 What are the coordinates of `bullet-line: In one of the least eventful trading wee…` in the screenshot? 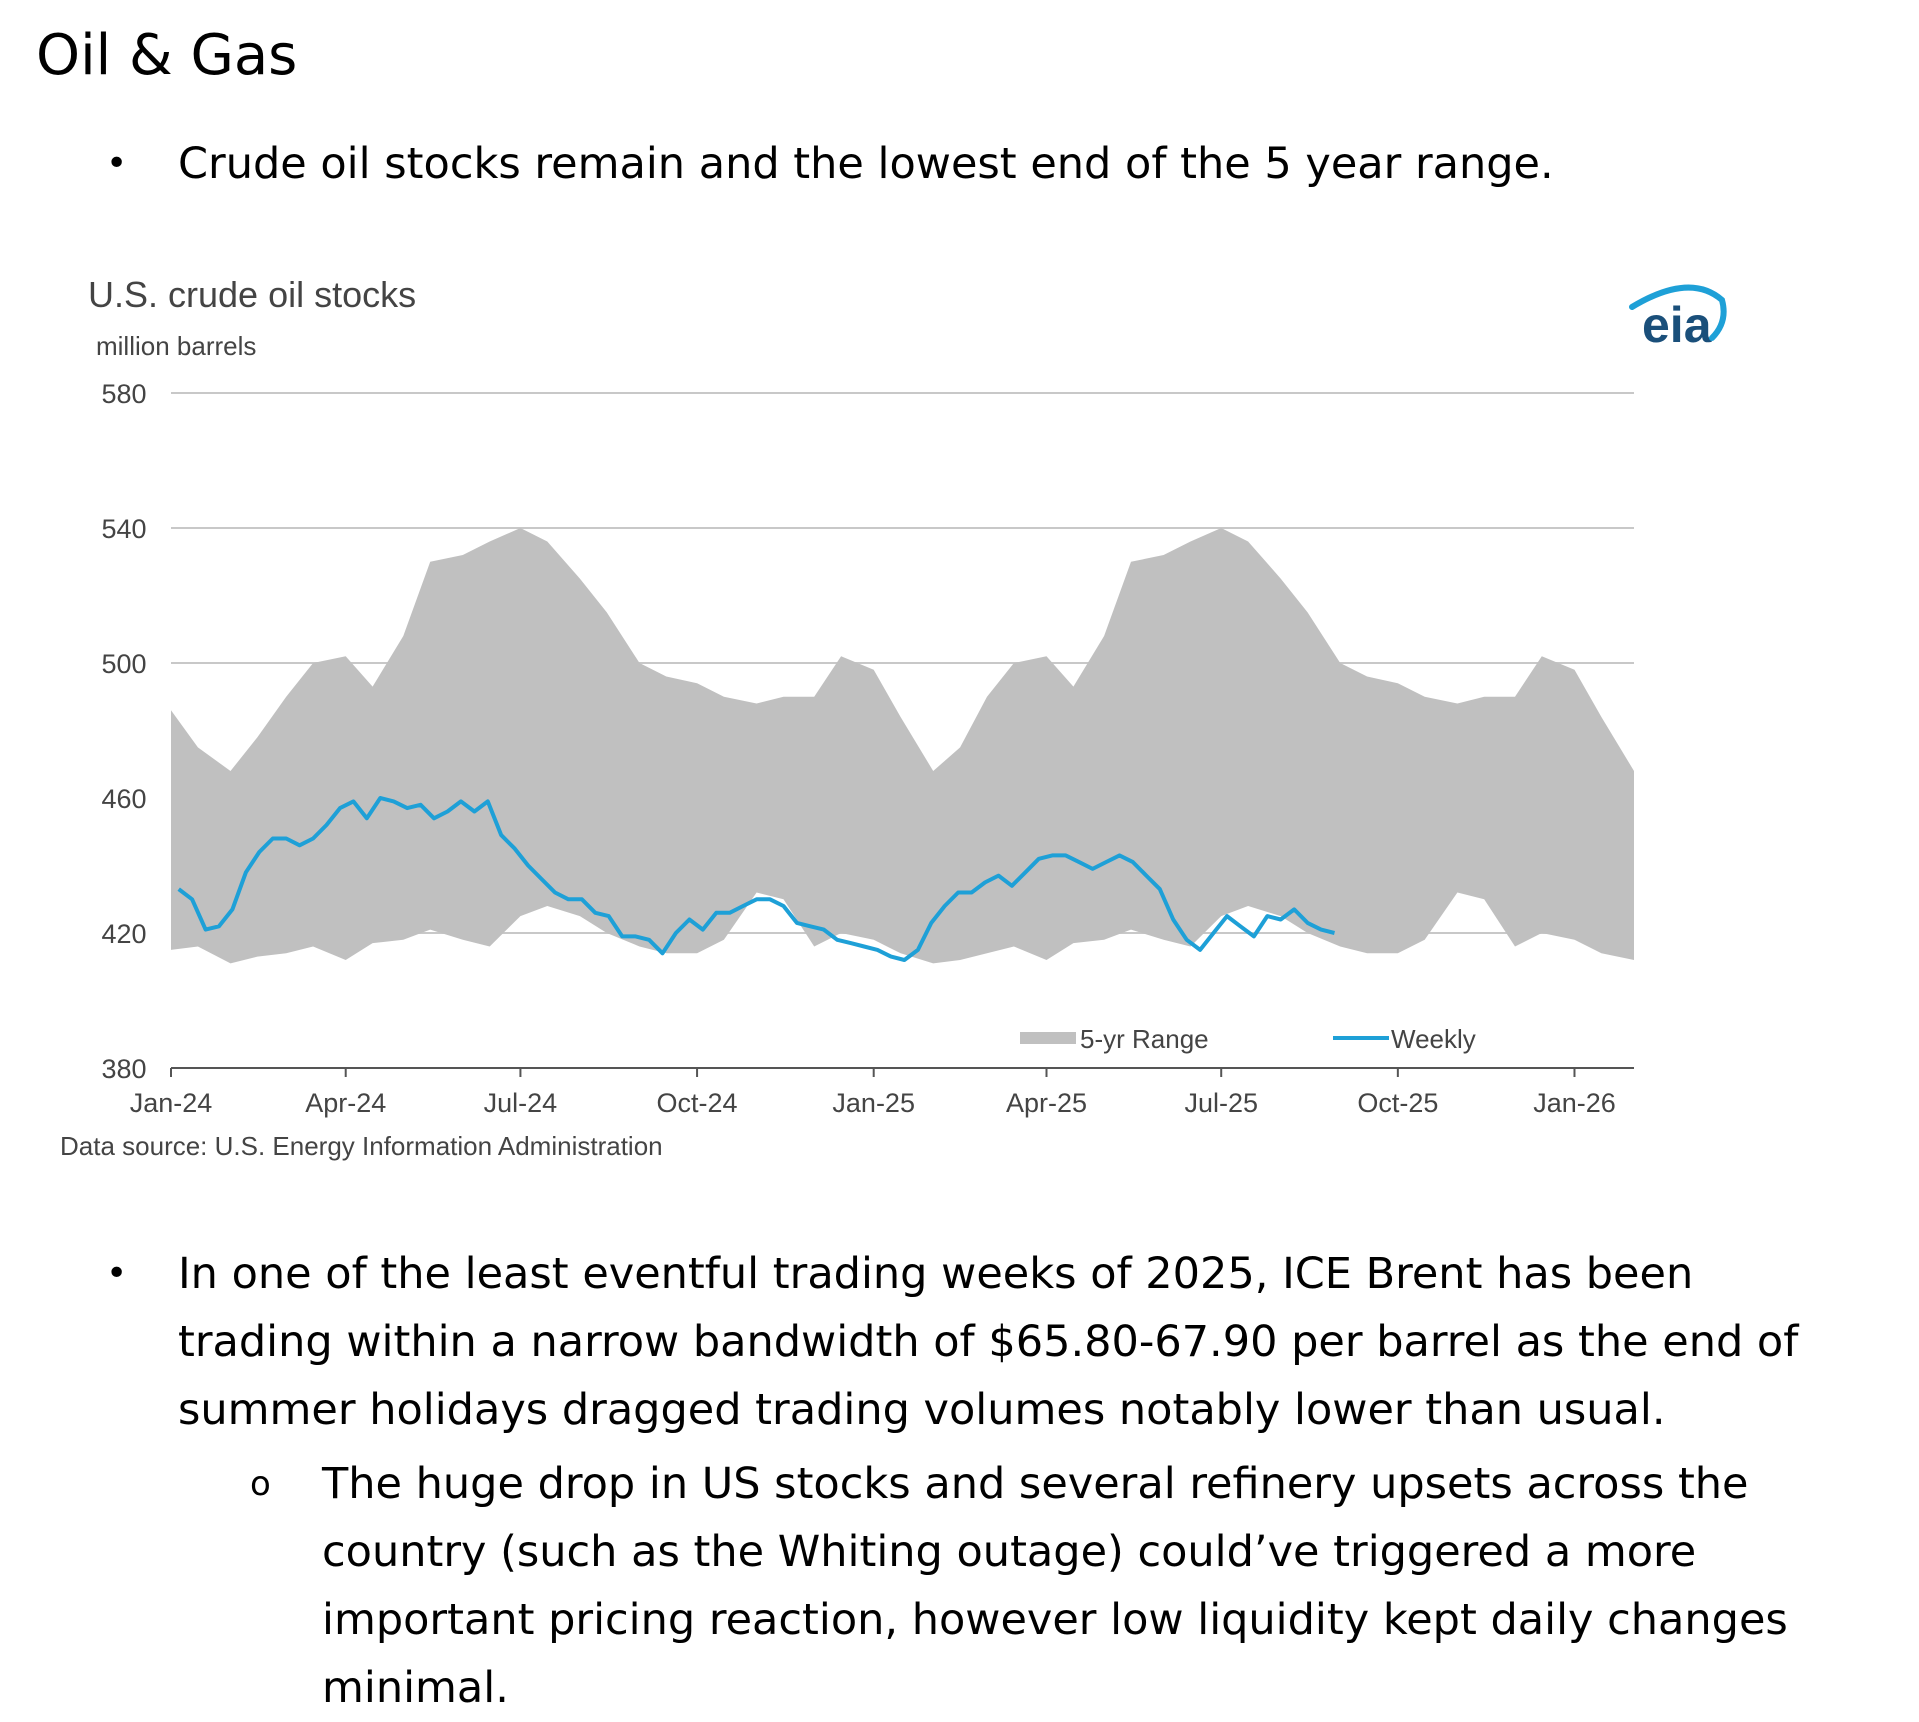 It's located at (936, 1274).